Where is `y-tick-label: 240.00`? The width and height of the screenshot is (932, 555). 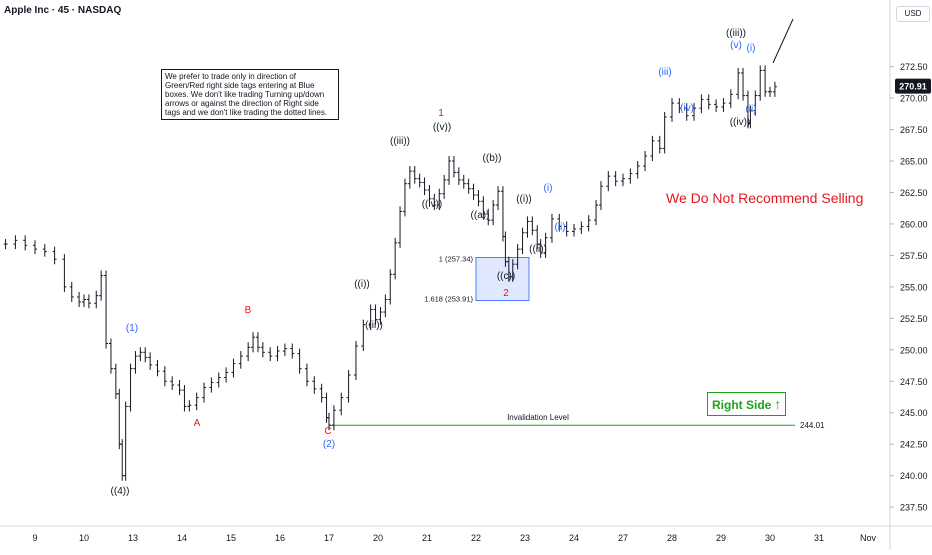 y-tick-label: 240.00 is located at coordinates (914, 476).